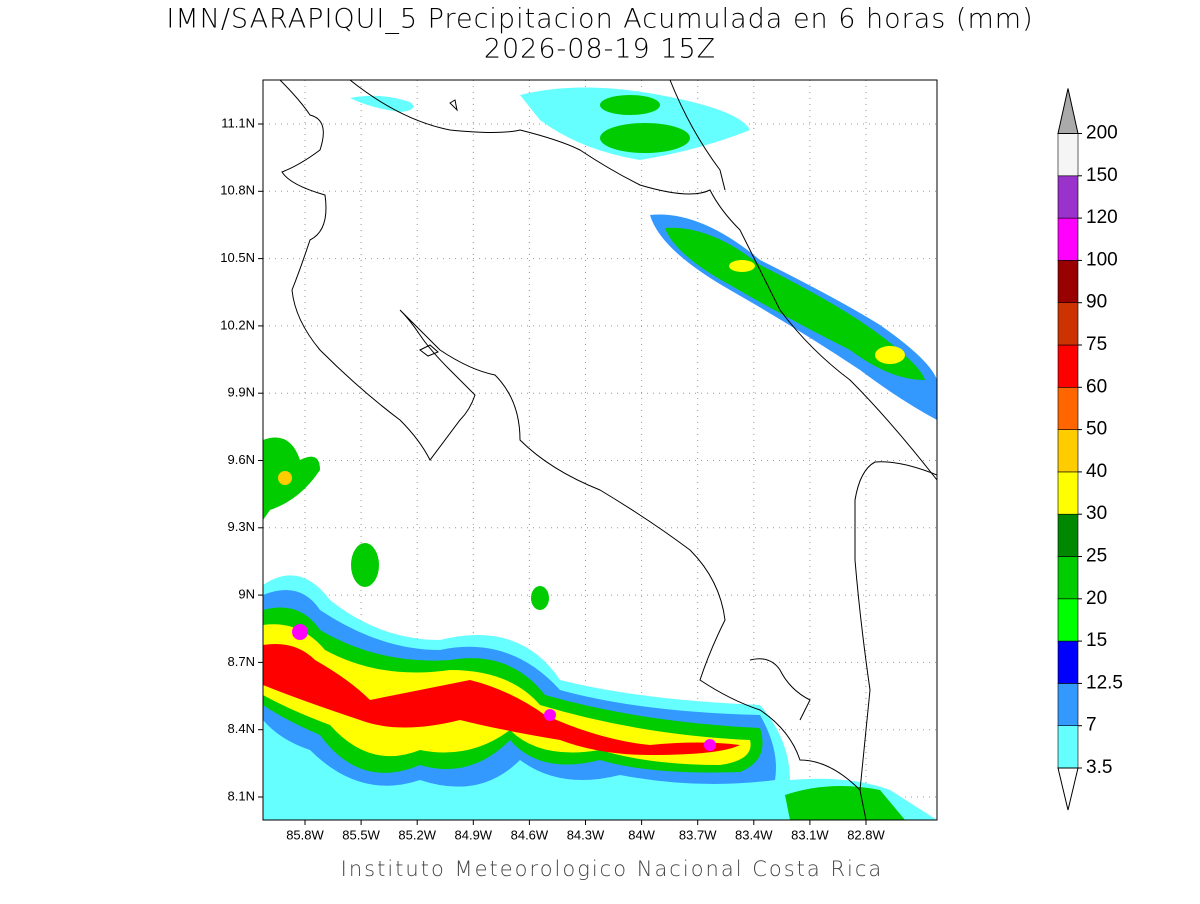 This screenshot has width=1200, height=904. Describe the element at coordinates (641, 834) in the screenshot. I see `lon-label: 84W` at that location.